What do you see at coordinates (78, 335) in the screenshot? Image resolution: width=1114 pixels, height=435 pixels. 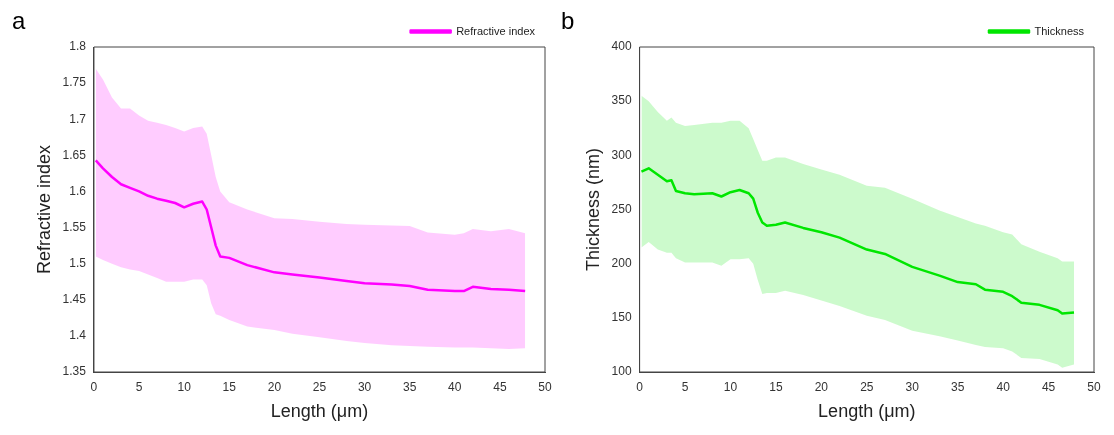 I see `y-tick-label: 1.4` at bounding box center [78, 335].